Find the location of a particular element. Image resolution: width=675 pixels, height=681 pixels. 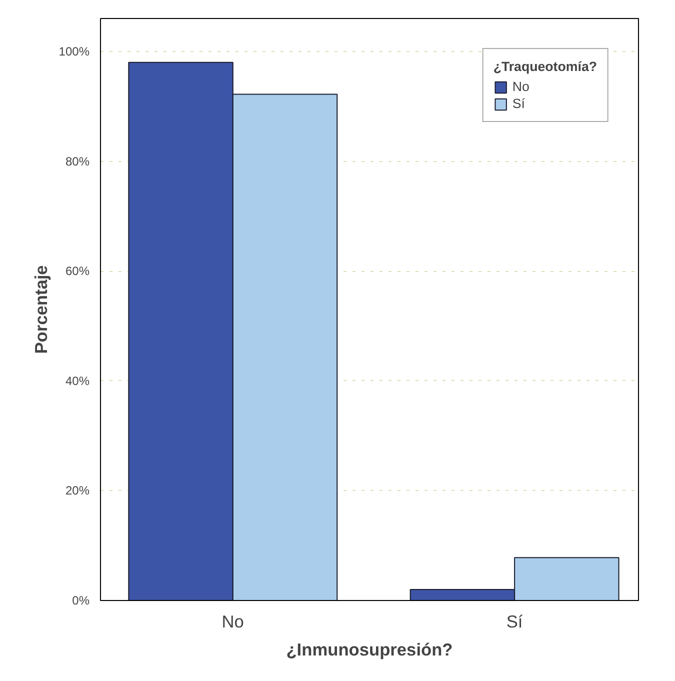

legend-title: ¿Traqueotomía? is located at coordinates (545, 66).